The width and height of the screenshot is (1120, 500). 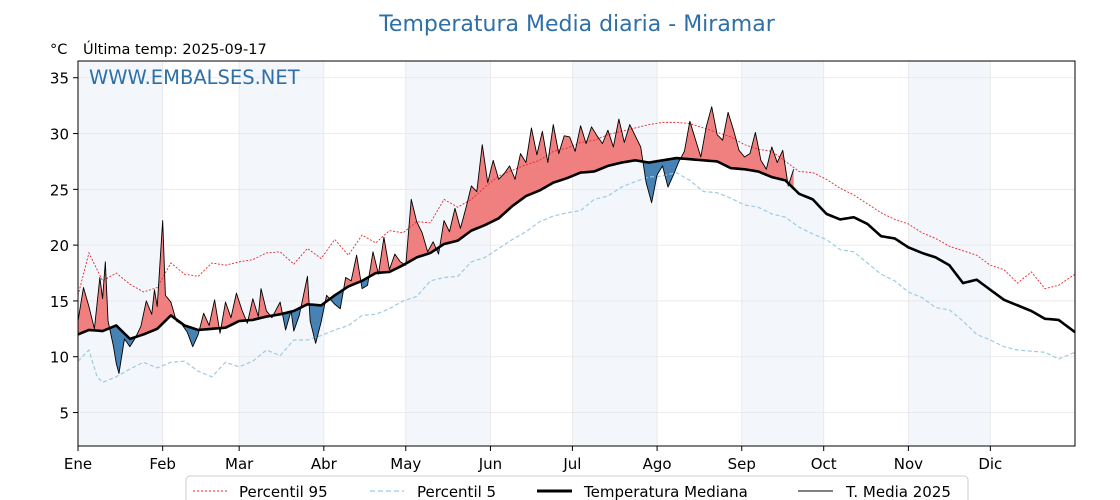 What do you see at coordinates (59, 135) in the screenshot?
I see `y-tick-label: 30` at bounding box center [59, 135].